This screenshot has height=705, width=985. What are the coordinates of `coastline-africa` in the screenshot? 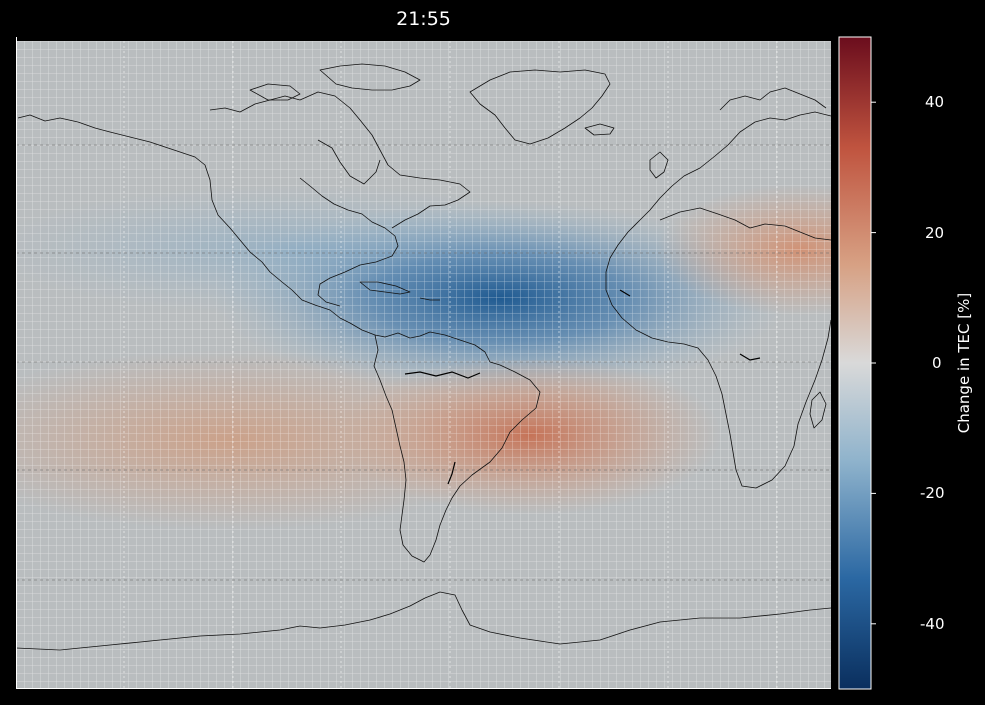 It's located at (718, 354).